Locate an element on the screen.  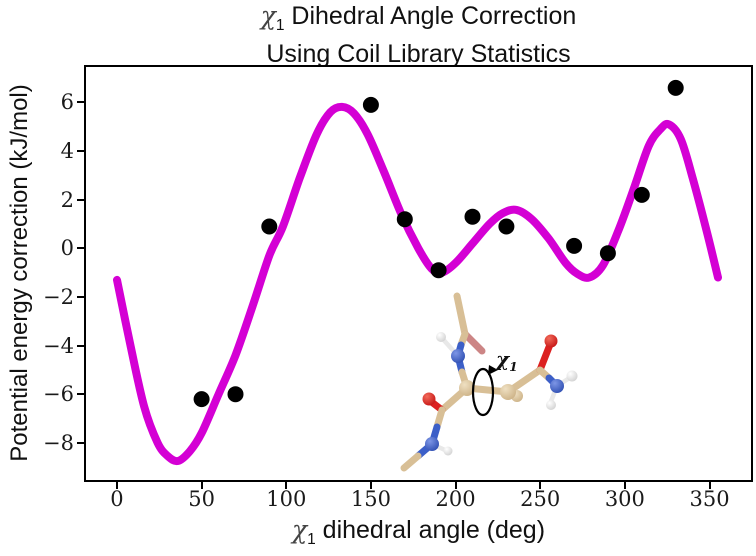
molecule-inset is located at coordinates (489, 382).